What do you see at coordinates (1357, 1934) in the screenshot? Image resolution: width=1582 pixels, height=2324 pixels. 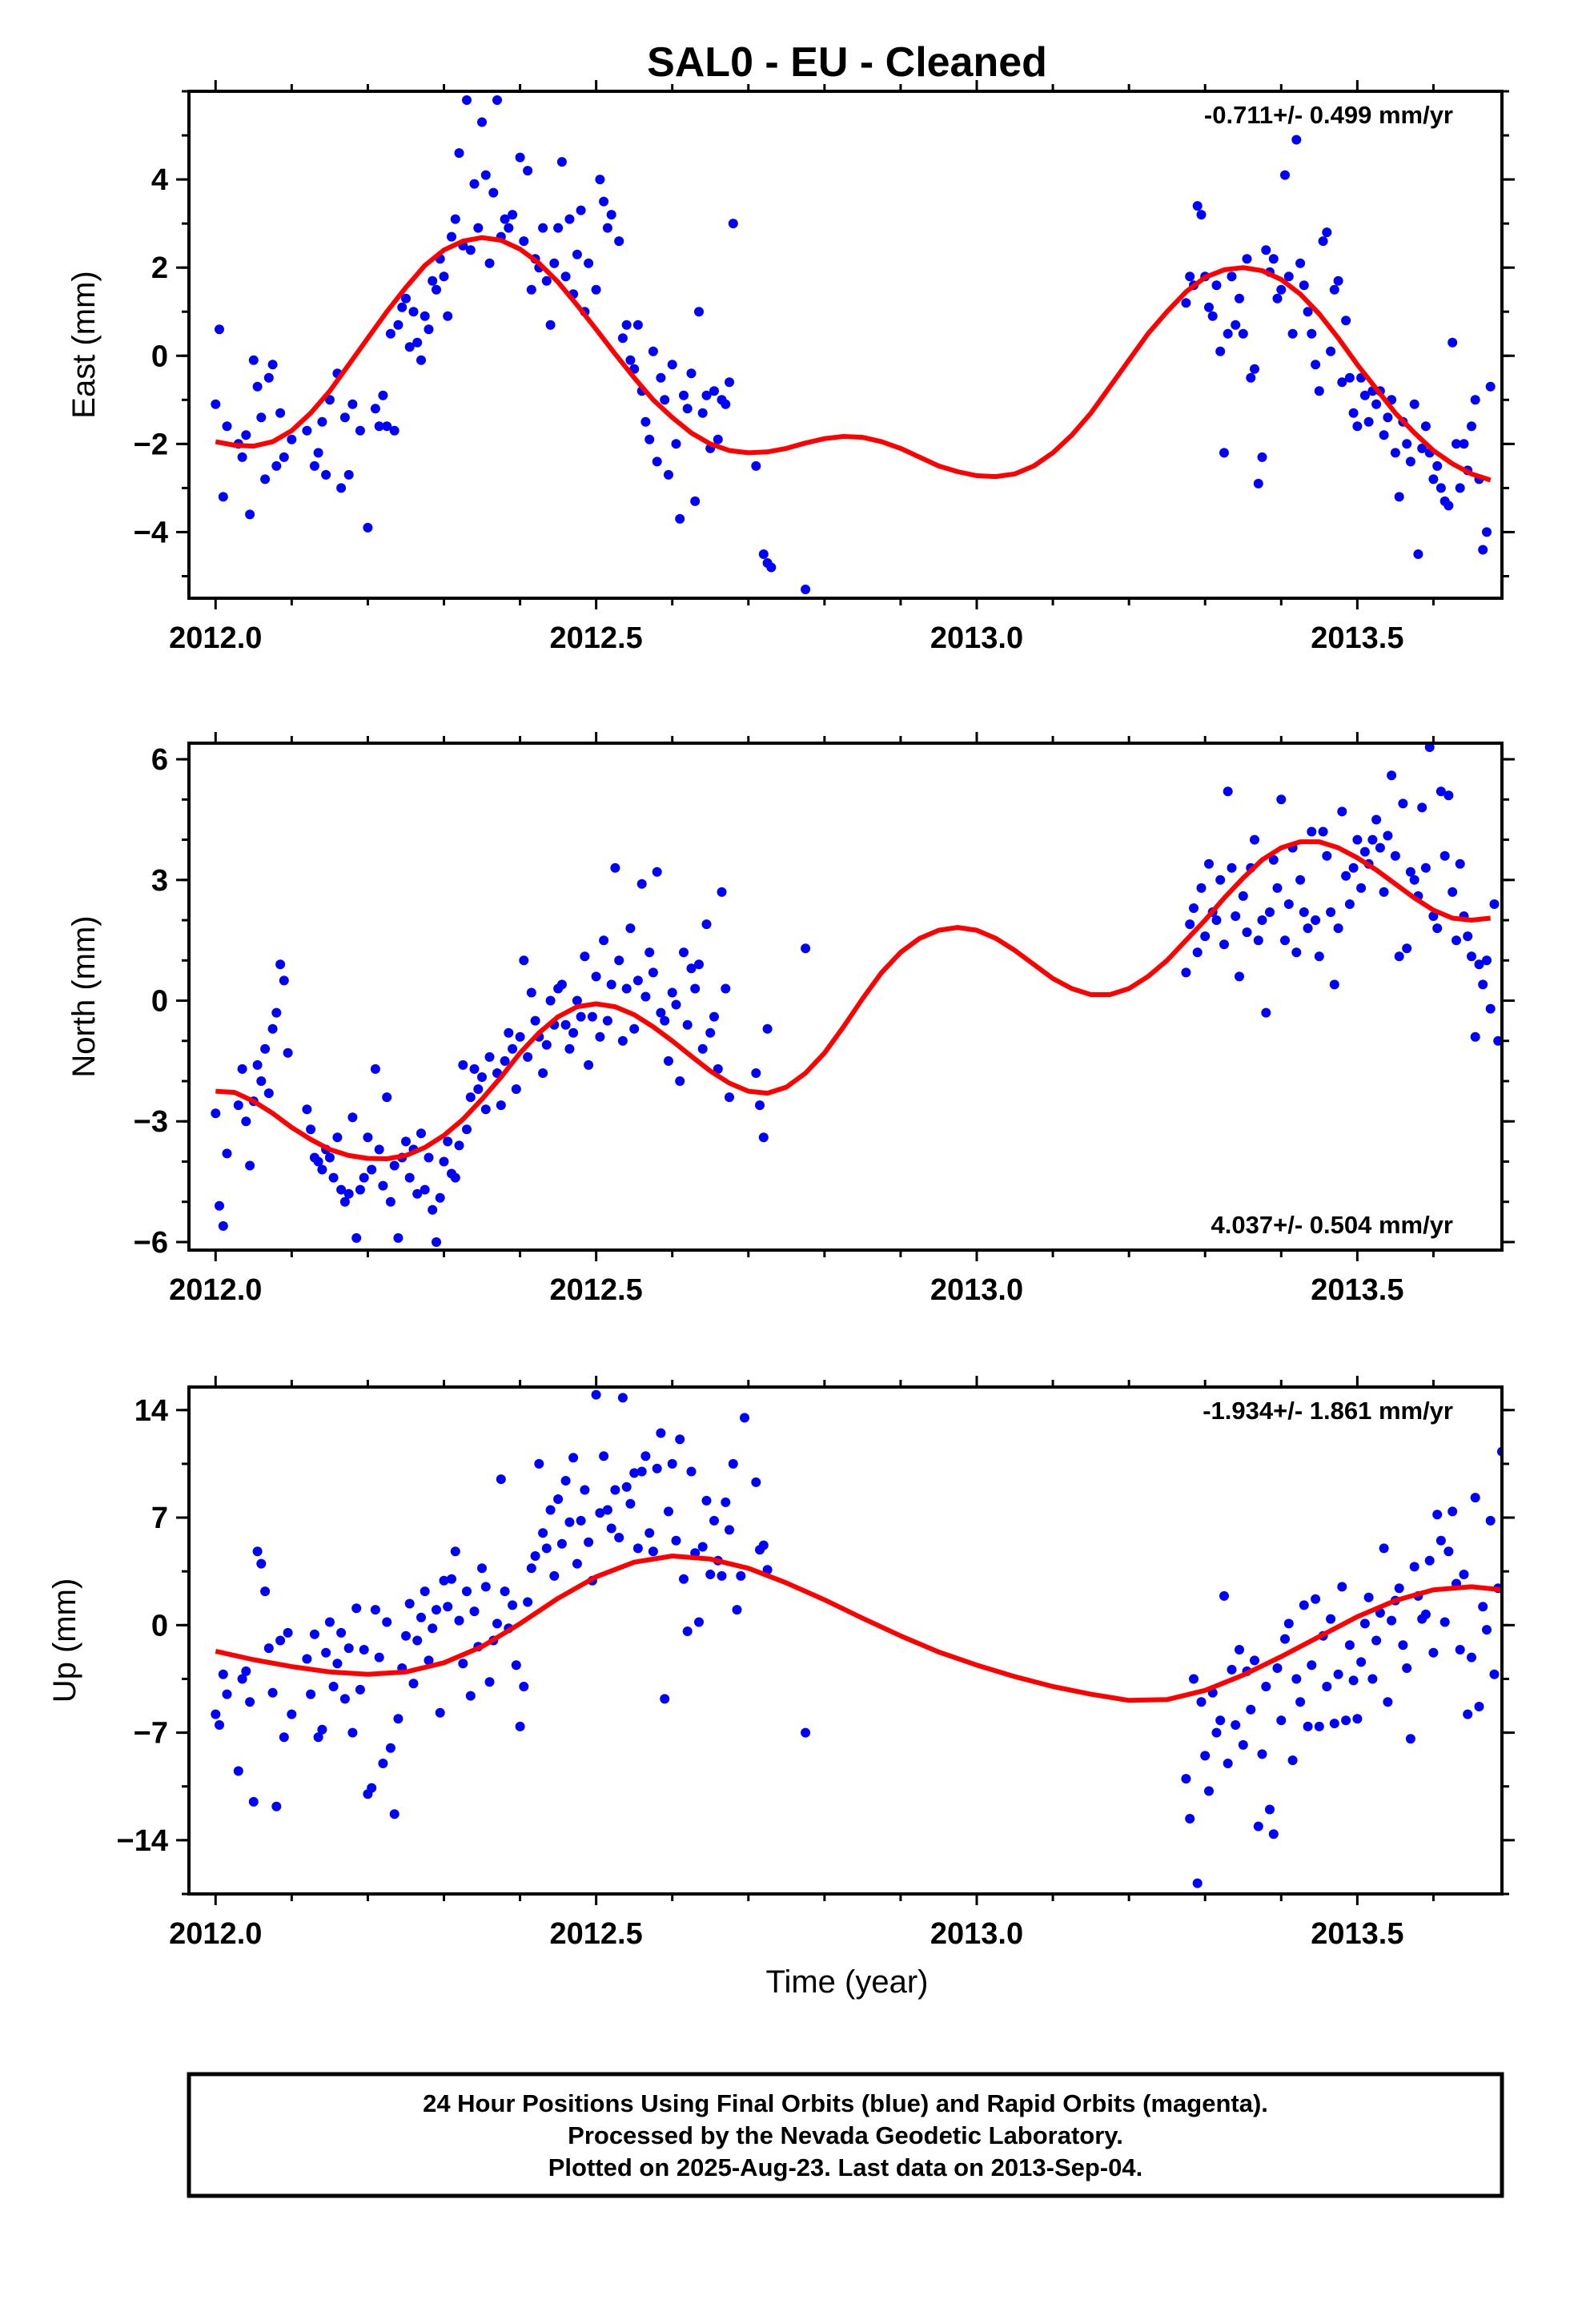 I see `x-tick-label: 2013.5` at bounding box center [1357, 1934].